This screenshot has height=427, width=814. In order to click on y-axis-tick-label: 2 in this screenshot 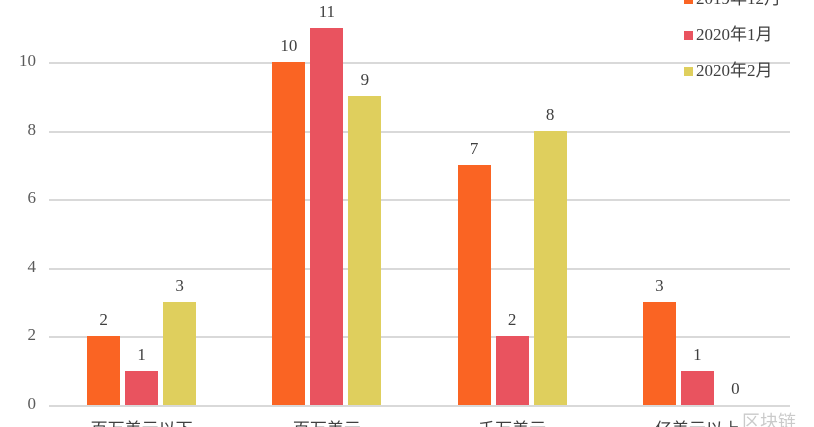, I will do `click(32, 335)`.